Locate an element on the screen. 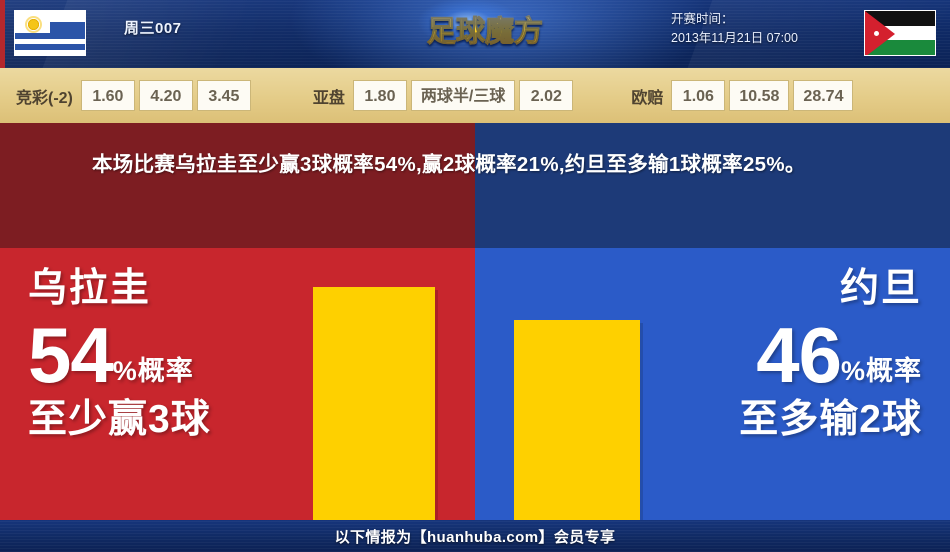 Image resolution: width=950 pixels, height=552 pixels. footer-text: 以下情报为【huanhuba.com】会员专享 is located at coordinates (475, 537).